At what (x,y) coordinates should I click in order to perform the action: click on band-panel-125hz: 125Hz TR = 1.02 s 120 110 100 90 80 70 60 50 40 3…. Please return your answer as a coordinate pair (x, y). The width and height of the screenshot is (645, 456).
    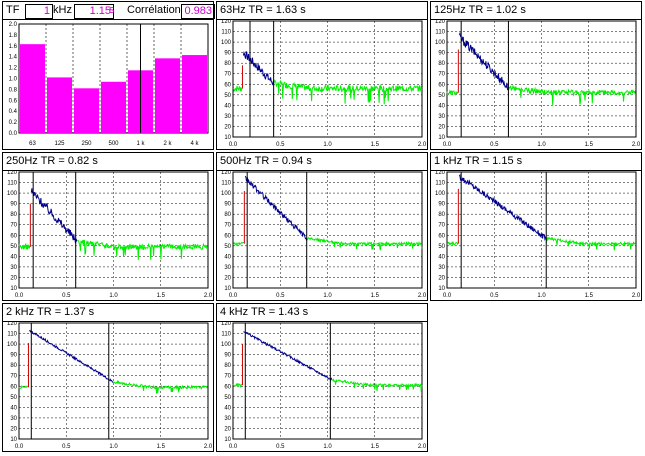
    Looking at the image, I should click on (536, 75).